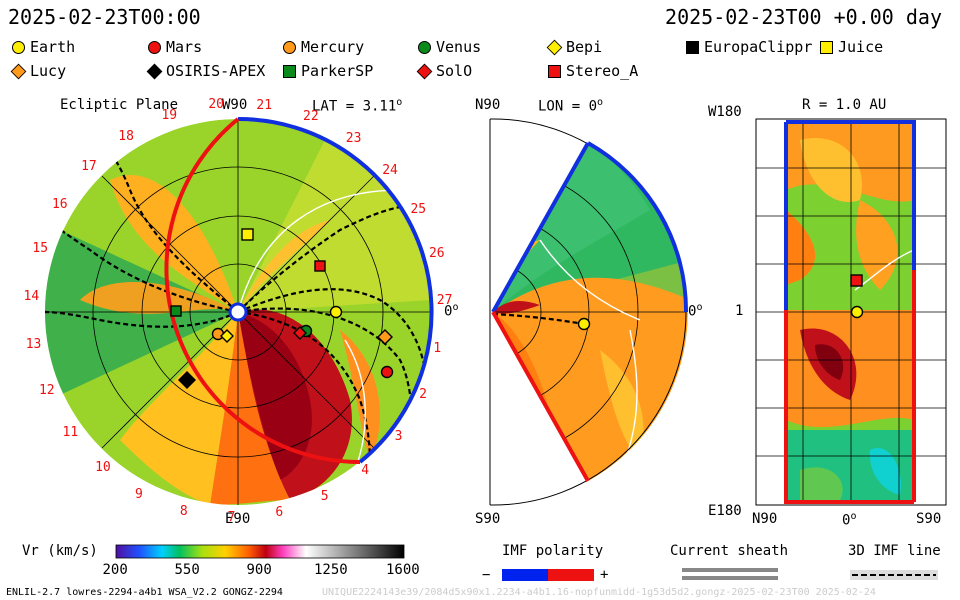 The image size is (960, 600). I want to click on date-left: 2025-02-23T00:00, so click(104, 17).